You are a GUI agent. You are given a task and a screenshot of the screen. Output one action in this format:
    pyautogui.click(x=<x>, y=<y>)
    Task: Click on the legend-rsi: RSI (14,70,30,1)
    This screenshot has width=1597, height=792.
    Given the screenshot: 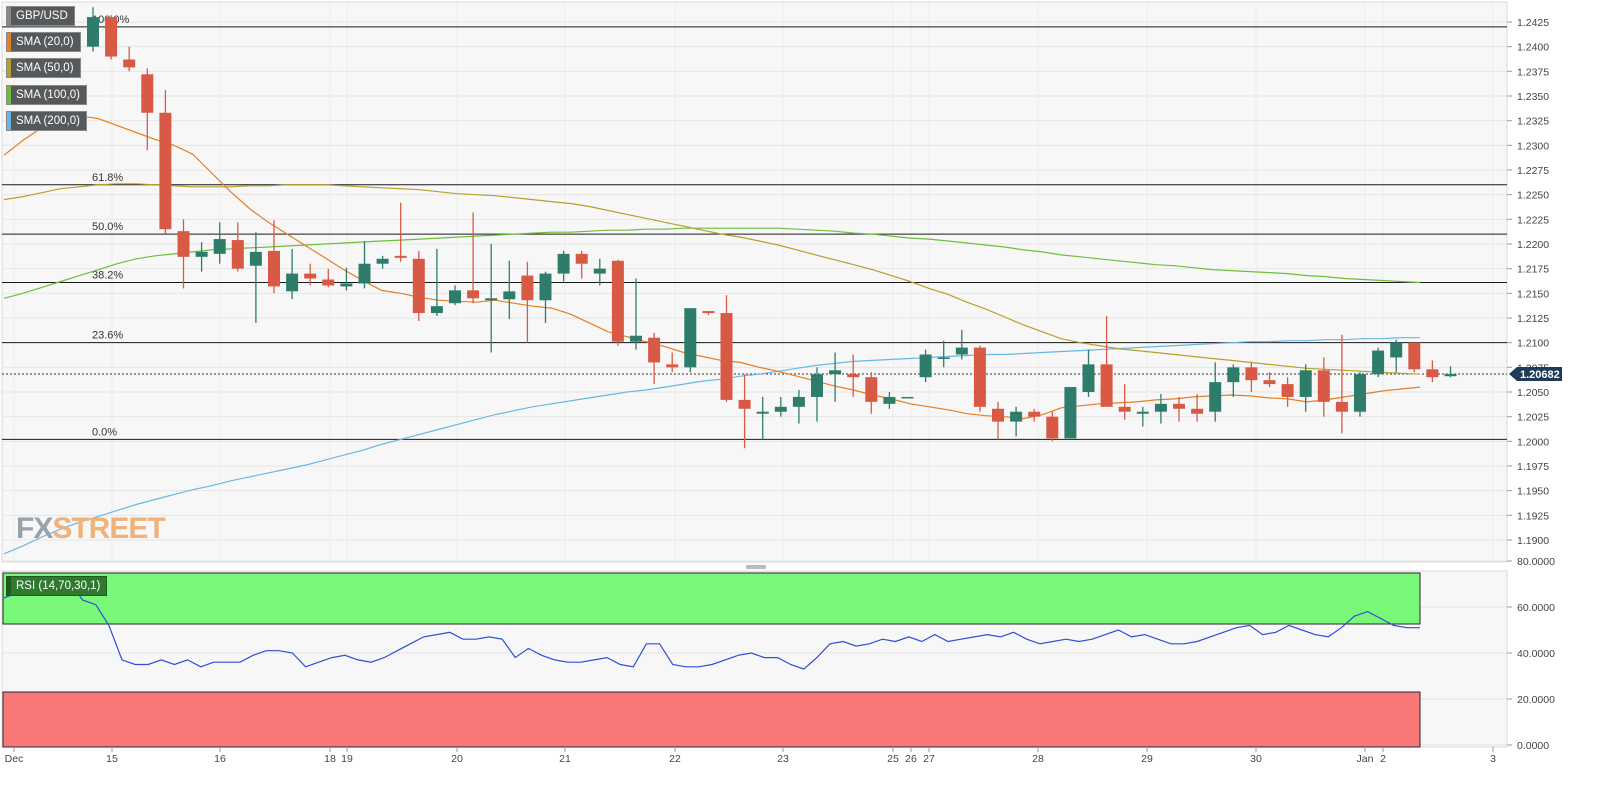 What is the action you would take?
    pyautogui.click(x=57, y=586)
    